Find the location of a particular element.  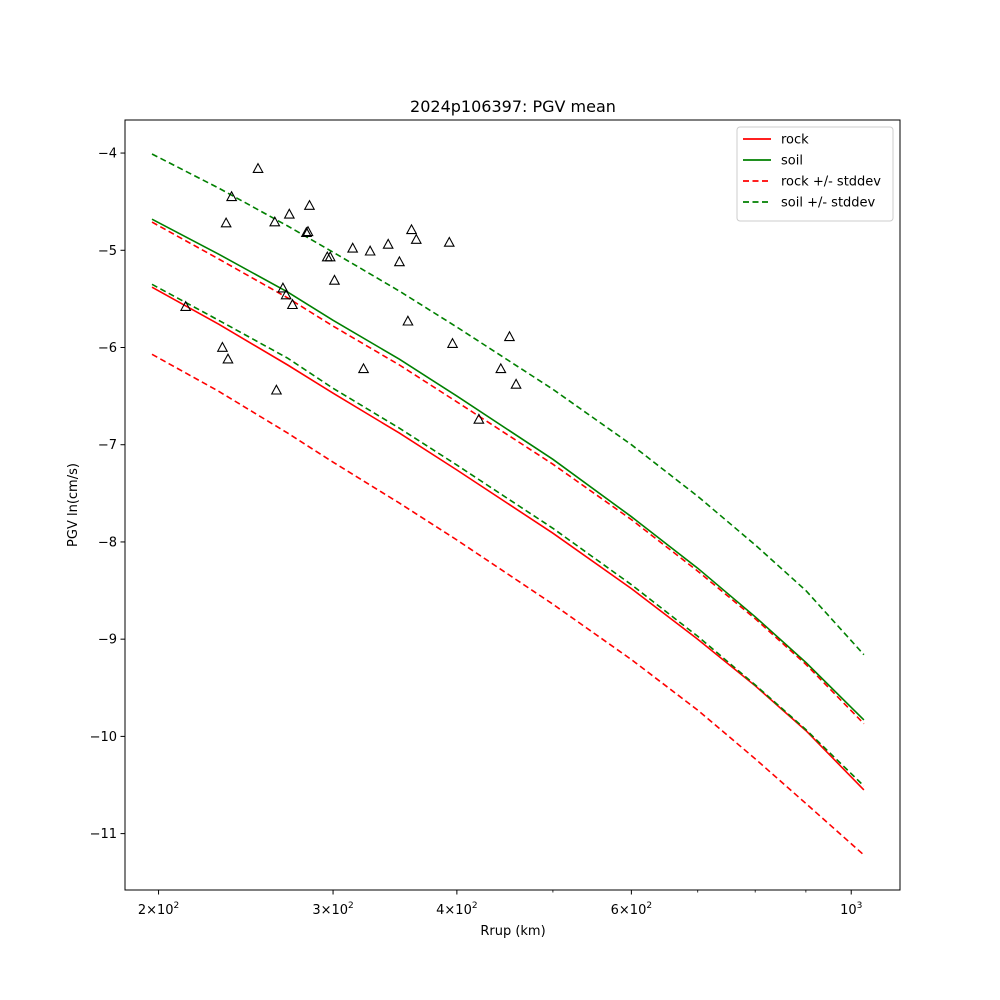

x-tick-label: 4×102 is located at coordinates (456, 909).